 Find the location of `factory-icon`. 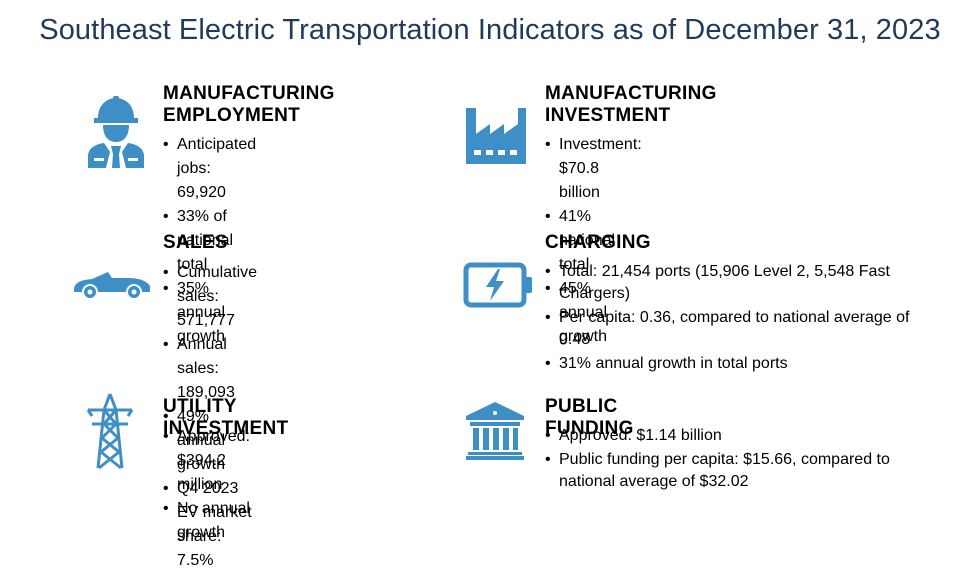

factory-icon is located at coordinates (496, 136).